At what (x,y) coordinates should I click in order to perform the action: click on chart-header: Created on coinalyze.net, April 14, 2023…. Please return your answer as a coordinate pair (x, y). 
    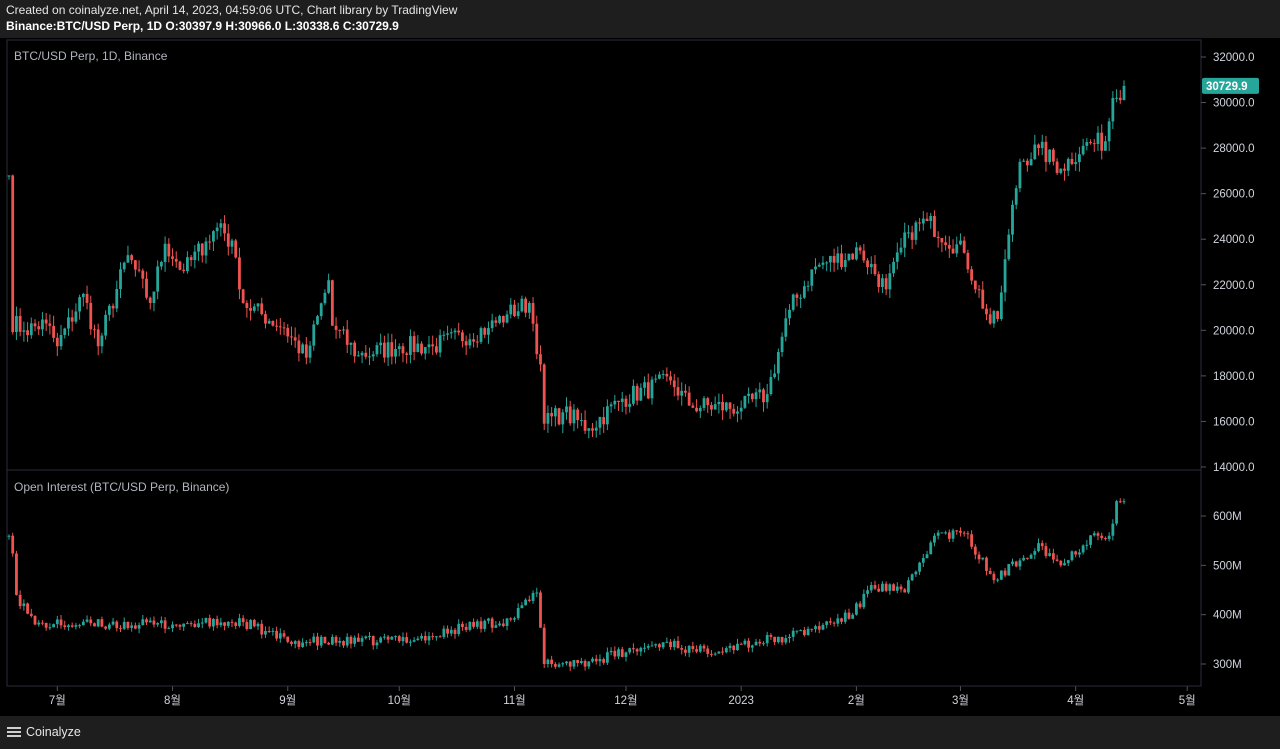
    Looking at the image, I should click on (640, 19).